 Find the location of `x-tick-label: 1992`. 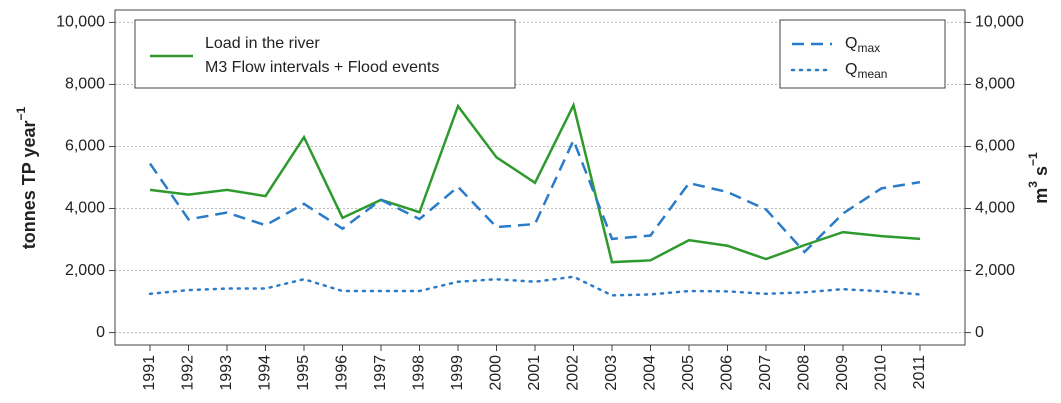

x-tick-label: 1992 is located at coordinates (188, 373).